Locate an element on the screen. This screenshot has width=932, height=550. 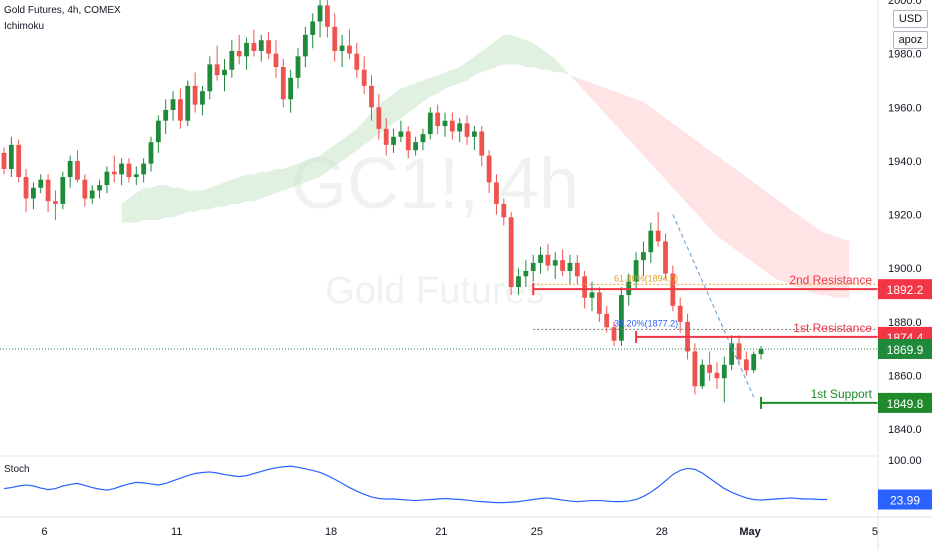
x-tick-label: 11 is located at coordinates (176, 532).